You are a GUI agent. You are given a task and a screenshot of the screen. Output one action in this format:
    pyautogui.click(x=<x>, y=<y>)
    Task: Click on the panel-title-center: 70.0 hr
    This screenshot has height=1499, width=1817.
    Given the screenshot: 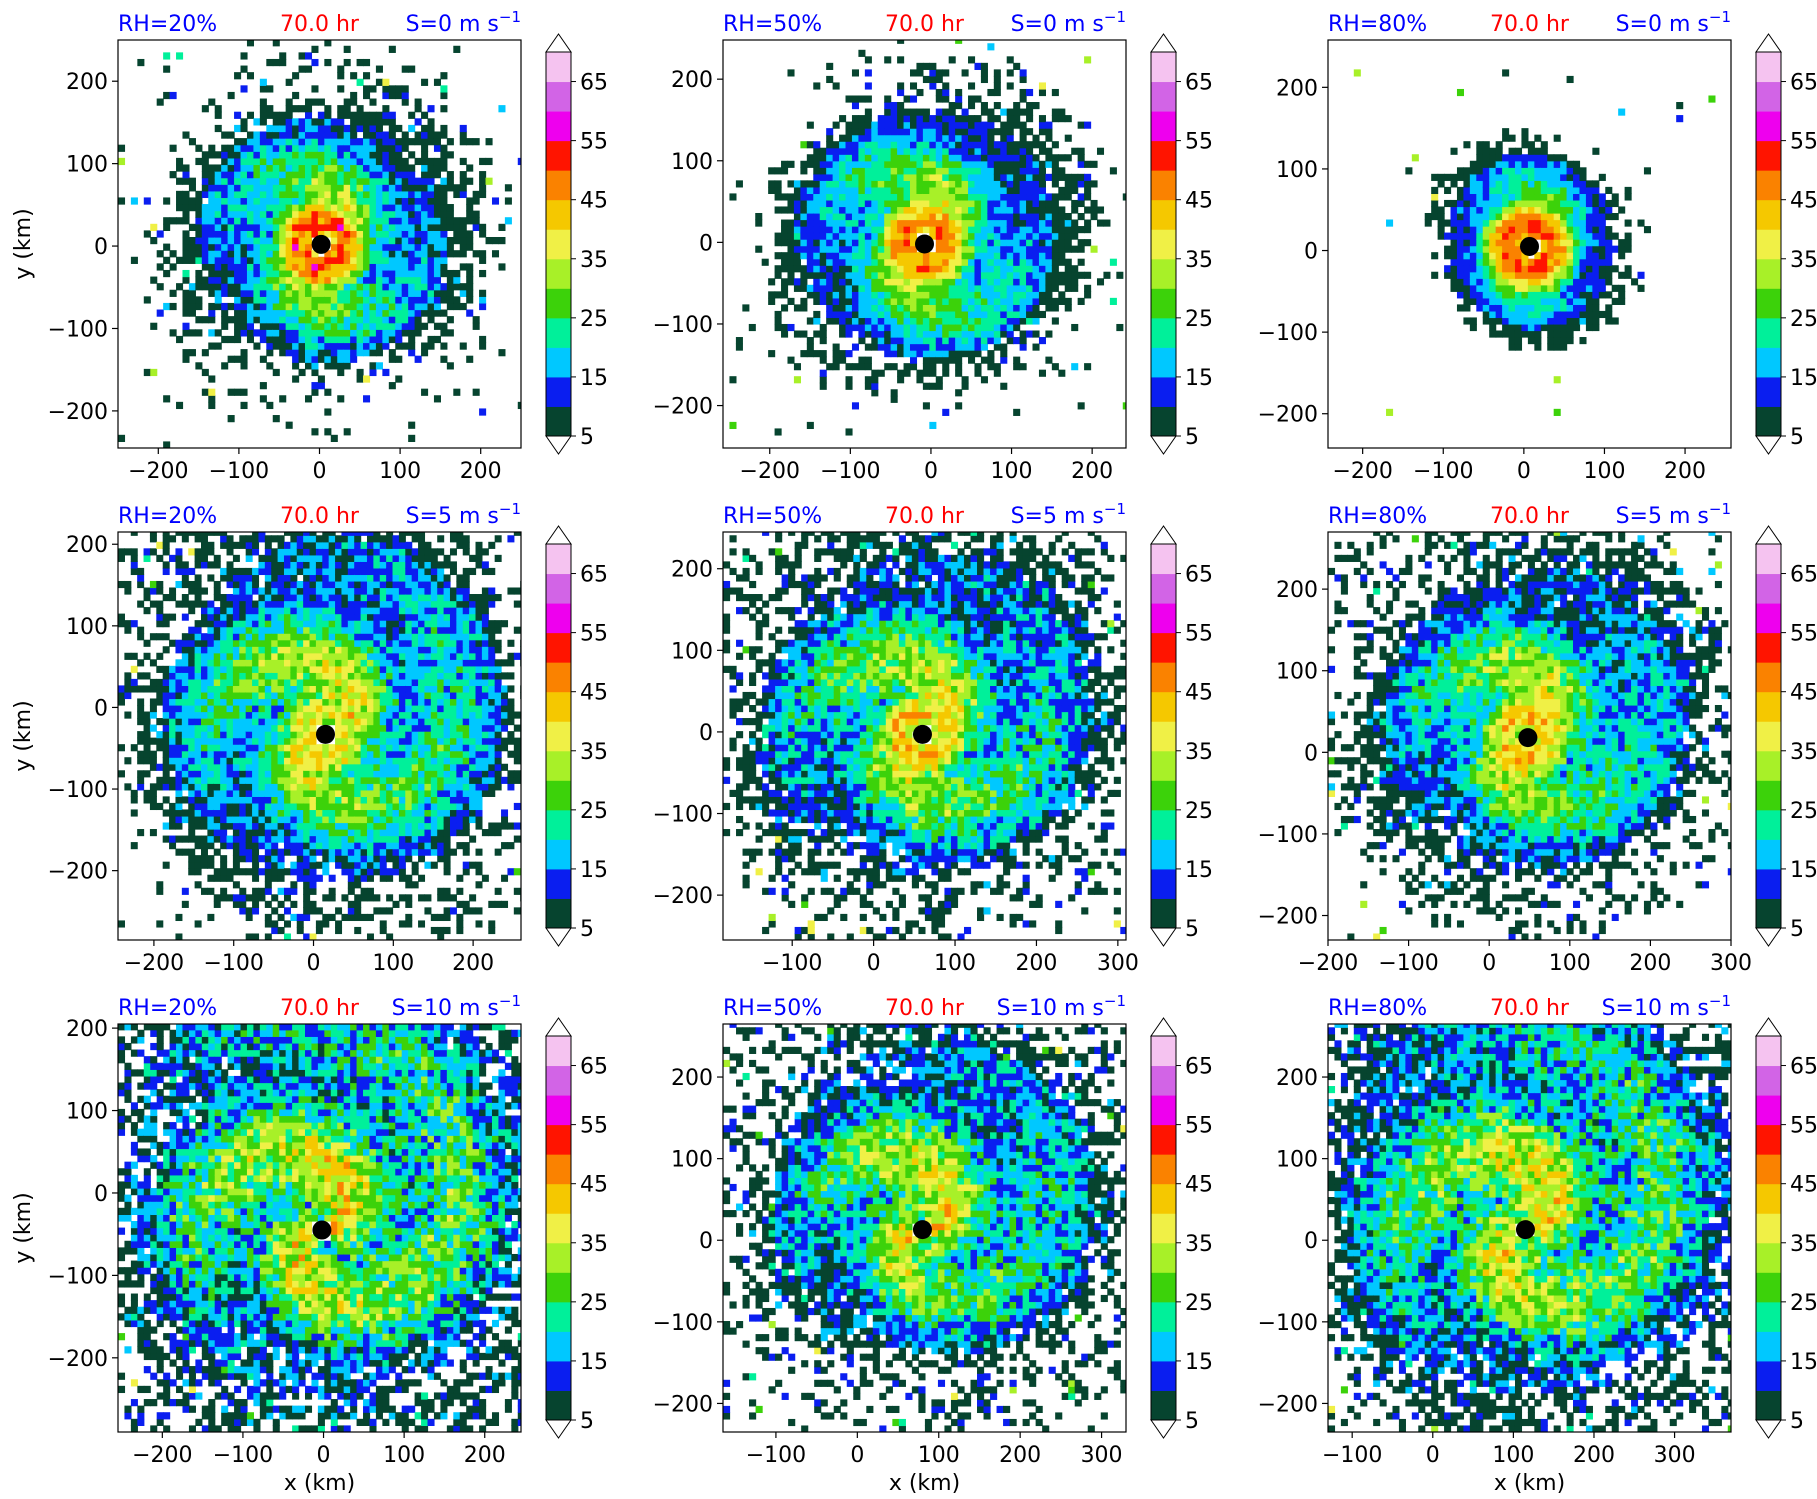 What is the action you would take?
    pyautogui.click(x=925, y=516)
    